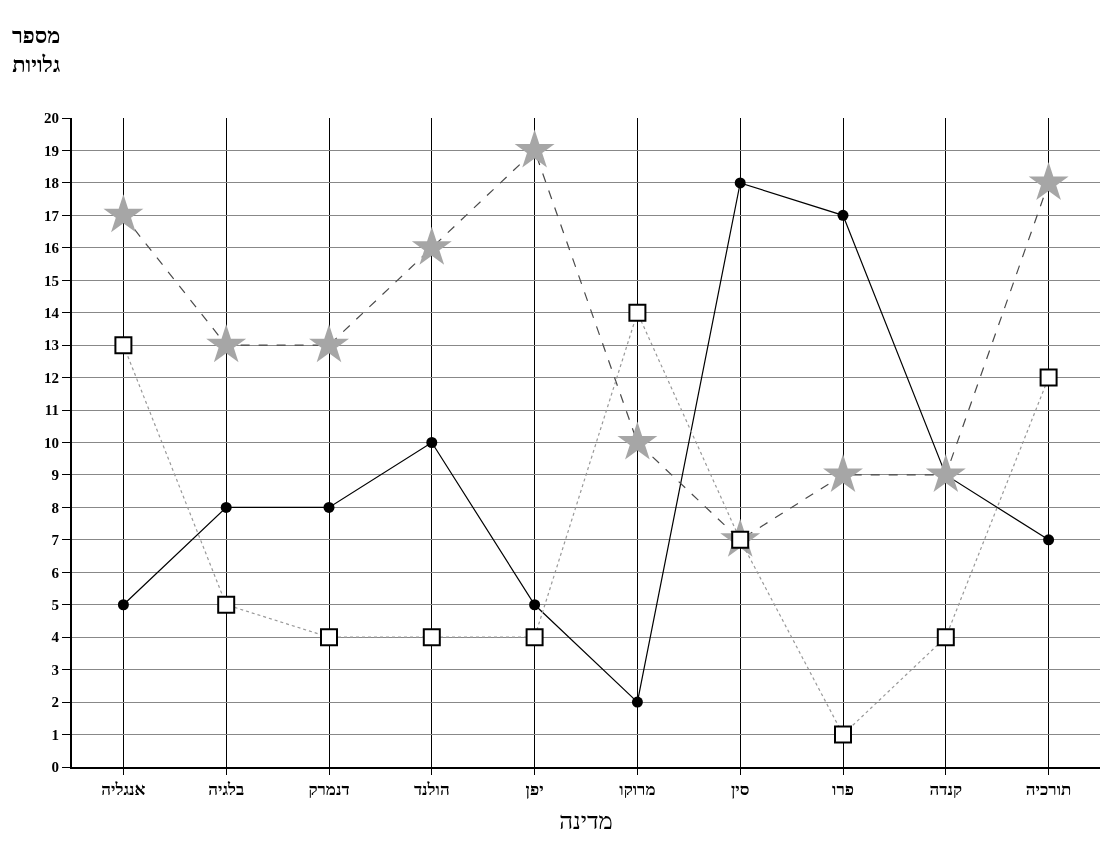  I want to click on y-tick-label: 4, so click(55, 637).